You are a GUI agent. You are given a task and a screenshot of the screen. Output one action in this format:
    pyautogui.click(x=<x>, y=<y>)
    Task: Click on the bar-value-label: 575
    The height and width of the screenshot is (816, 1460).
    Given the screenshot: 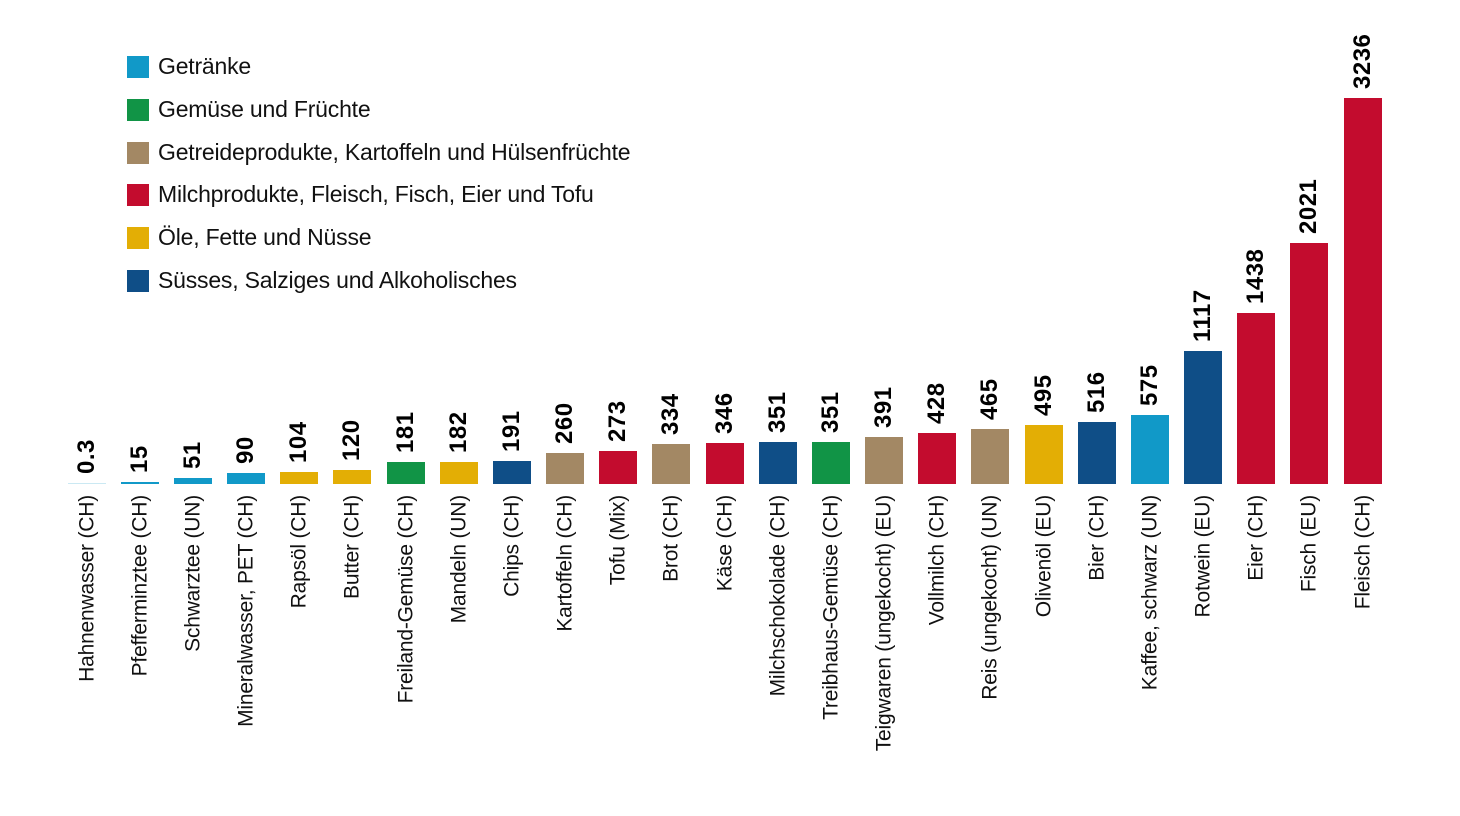 What is the action you would take?
    pyautogui.click(x=1149, y=385)
    